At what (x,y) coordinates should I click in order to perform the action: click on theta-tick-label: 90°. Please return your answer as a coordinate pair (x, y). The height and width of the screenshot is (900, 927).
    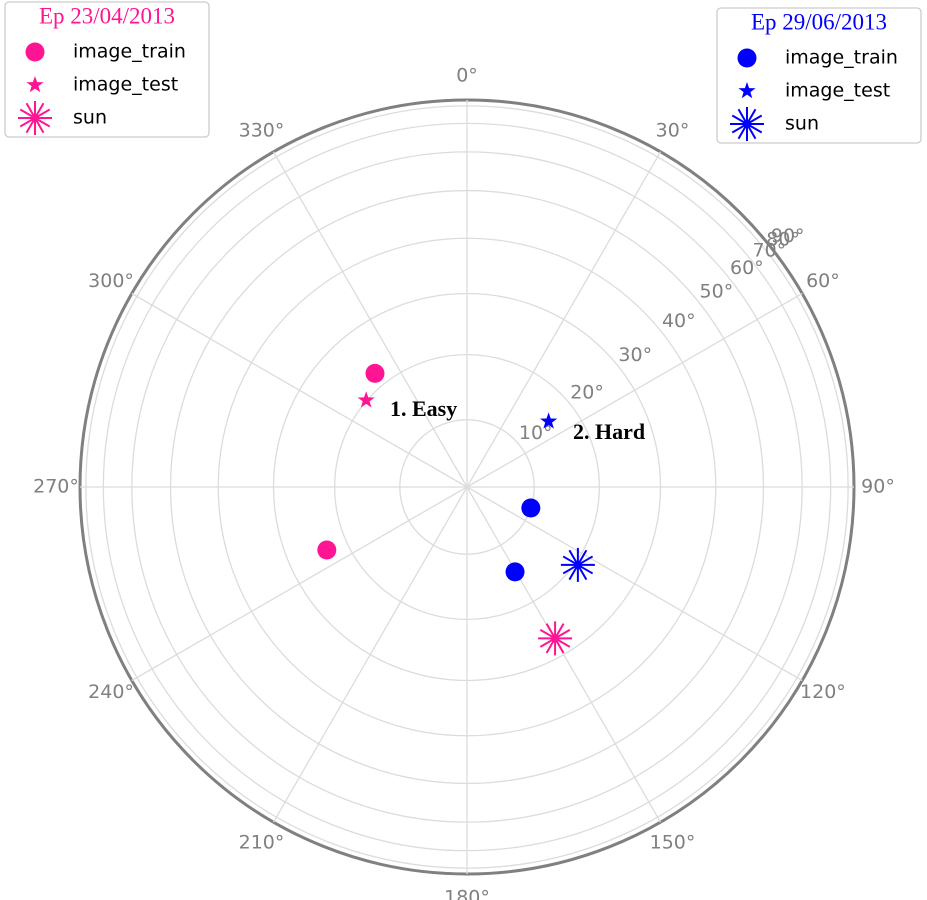
    Looking at the image, I should click on (878, 487).